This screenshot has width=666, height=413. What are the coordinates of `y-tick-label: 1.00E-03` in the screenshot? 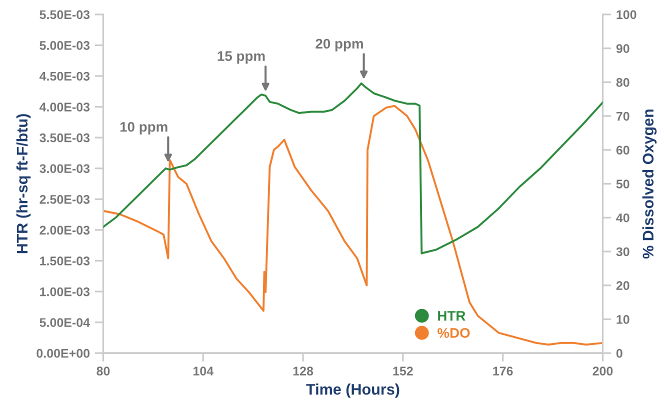 It's located at (65, 291).